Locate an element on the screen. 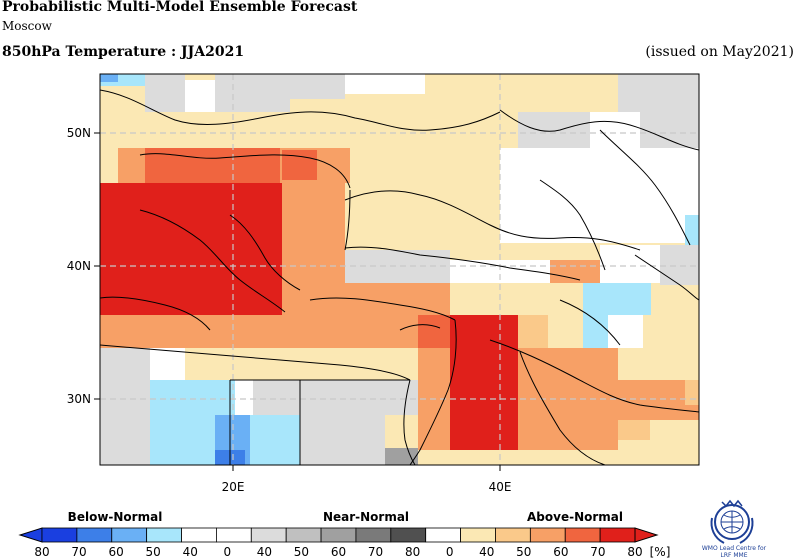 The width and height of the screenshot is (800, 560). wmo-logo is located at coordinates (732, 521).